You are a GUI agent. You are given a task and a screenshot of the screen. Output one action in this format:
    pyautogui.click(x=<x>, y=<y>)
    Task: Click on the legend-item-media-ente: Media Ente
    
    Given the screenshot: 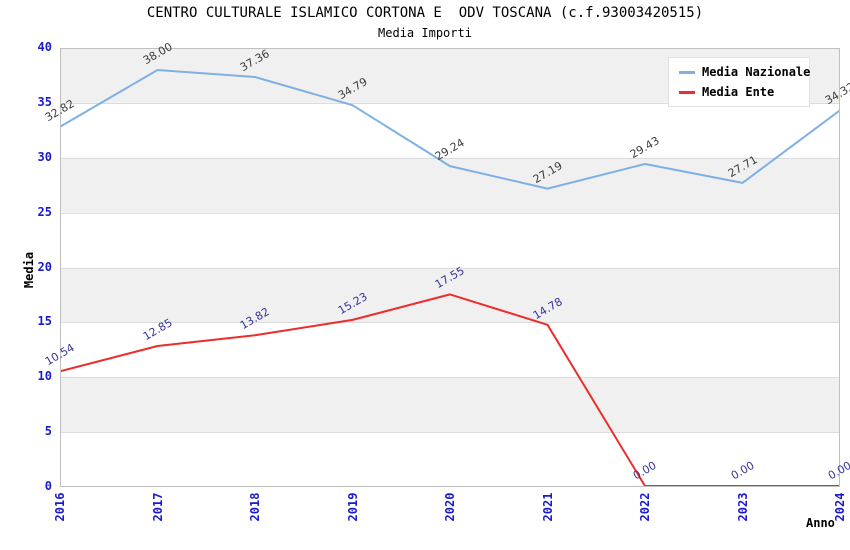 What is the action you would take?
    pyautogui.click(x=739, y=92)
    